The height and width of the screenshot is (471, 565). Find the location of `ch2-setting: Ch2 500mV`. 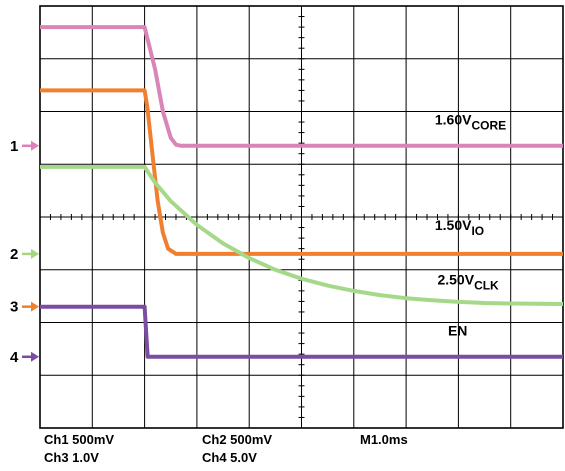

ch2-setting: Ch2 500mV is located at coordinates (237, 439).